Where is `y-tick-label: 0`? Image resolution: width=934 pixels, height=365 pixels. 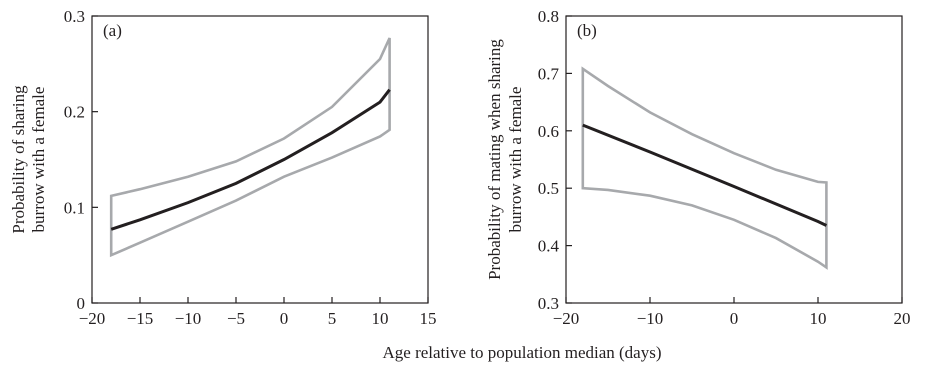
y-tick-label: 0 is located at coordinates (81, 303).